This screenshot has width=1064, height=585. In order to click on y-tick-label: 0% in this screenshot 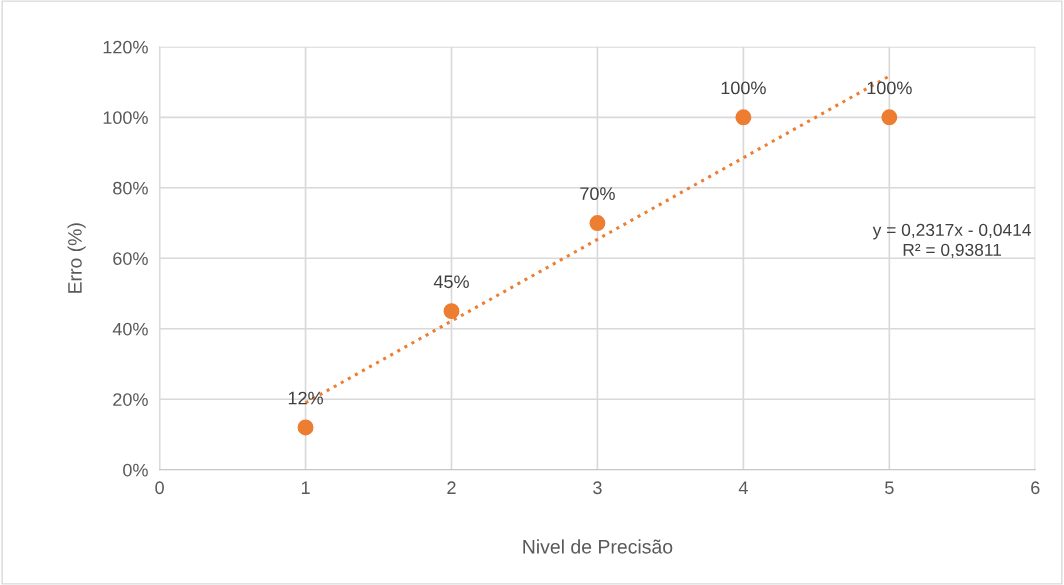, I will do `click(135, 470)`.